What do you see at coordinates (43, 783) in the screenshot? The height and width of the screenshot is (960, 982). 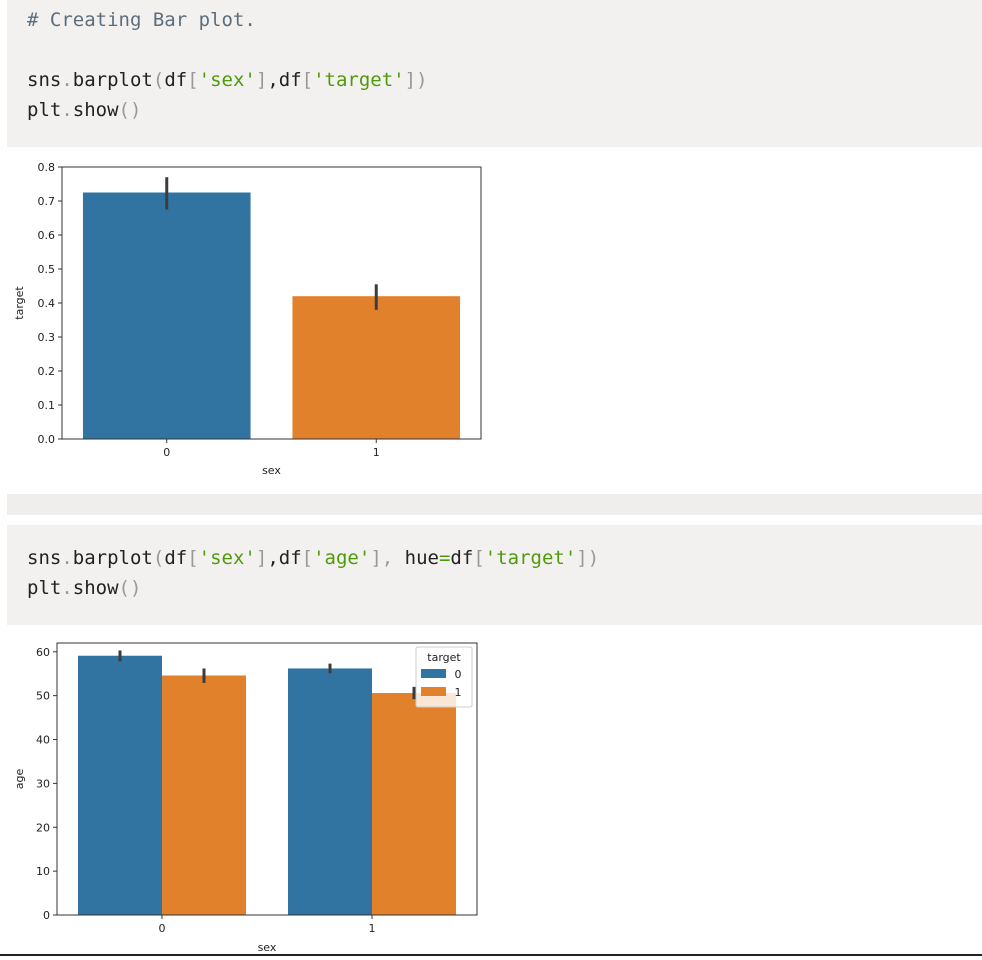 I see `y-tick-label: 30` at bounding box center [43, 783].